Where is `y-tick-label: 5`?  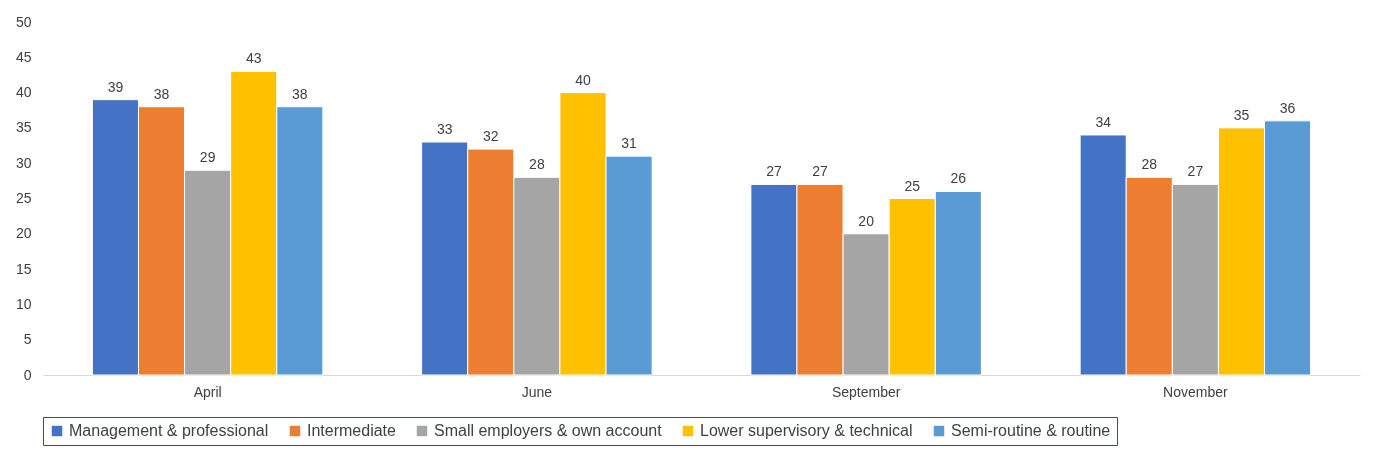 y-tick-label: 5 is located at coordinates (27, 339).